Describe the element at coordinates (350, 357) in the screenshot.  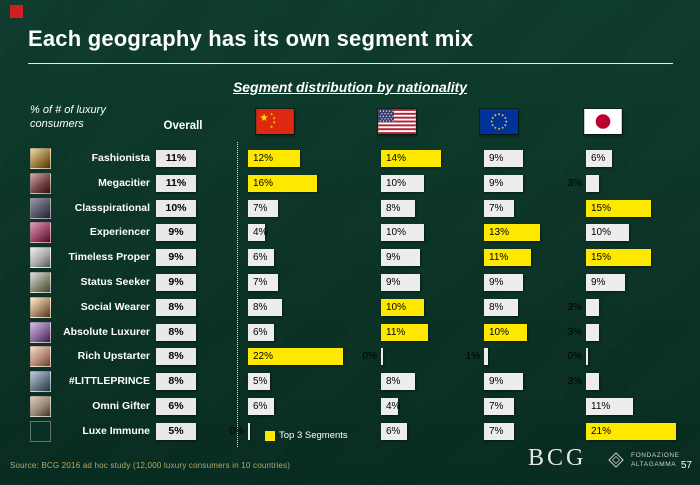
I see `segment-row: Rich Upstarter 8% 22% 0% 1% 0%` at that location.